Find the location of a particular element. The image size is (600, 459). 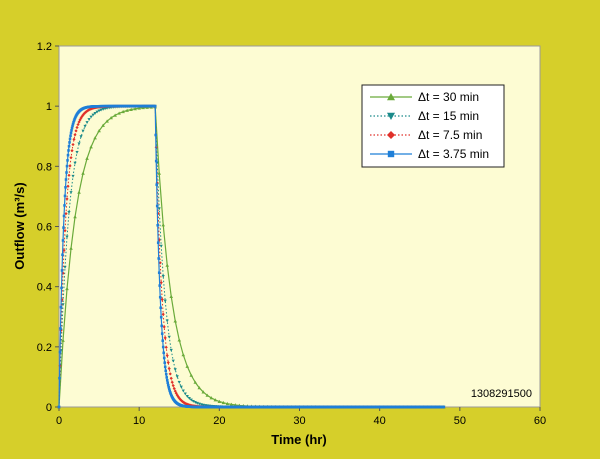

y-tick-label: 0 is located at coordinates (49, 408).